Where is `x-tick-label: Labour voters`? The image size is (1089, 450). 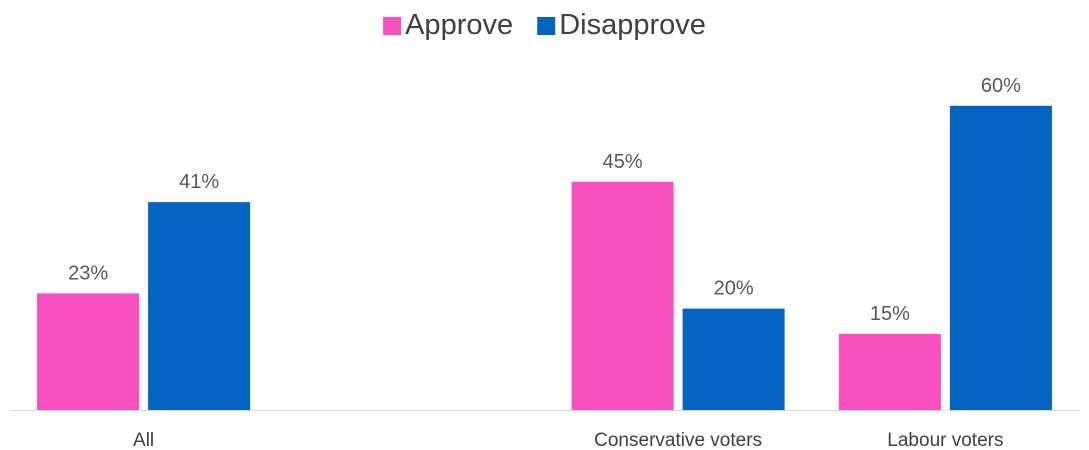
x-tick-label: Labour voters is located at coordinates (945, 440).